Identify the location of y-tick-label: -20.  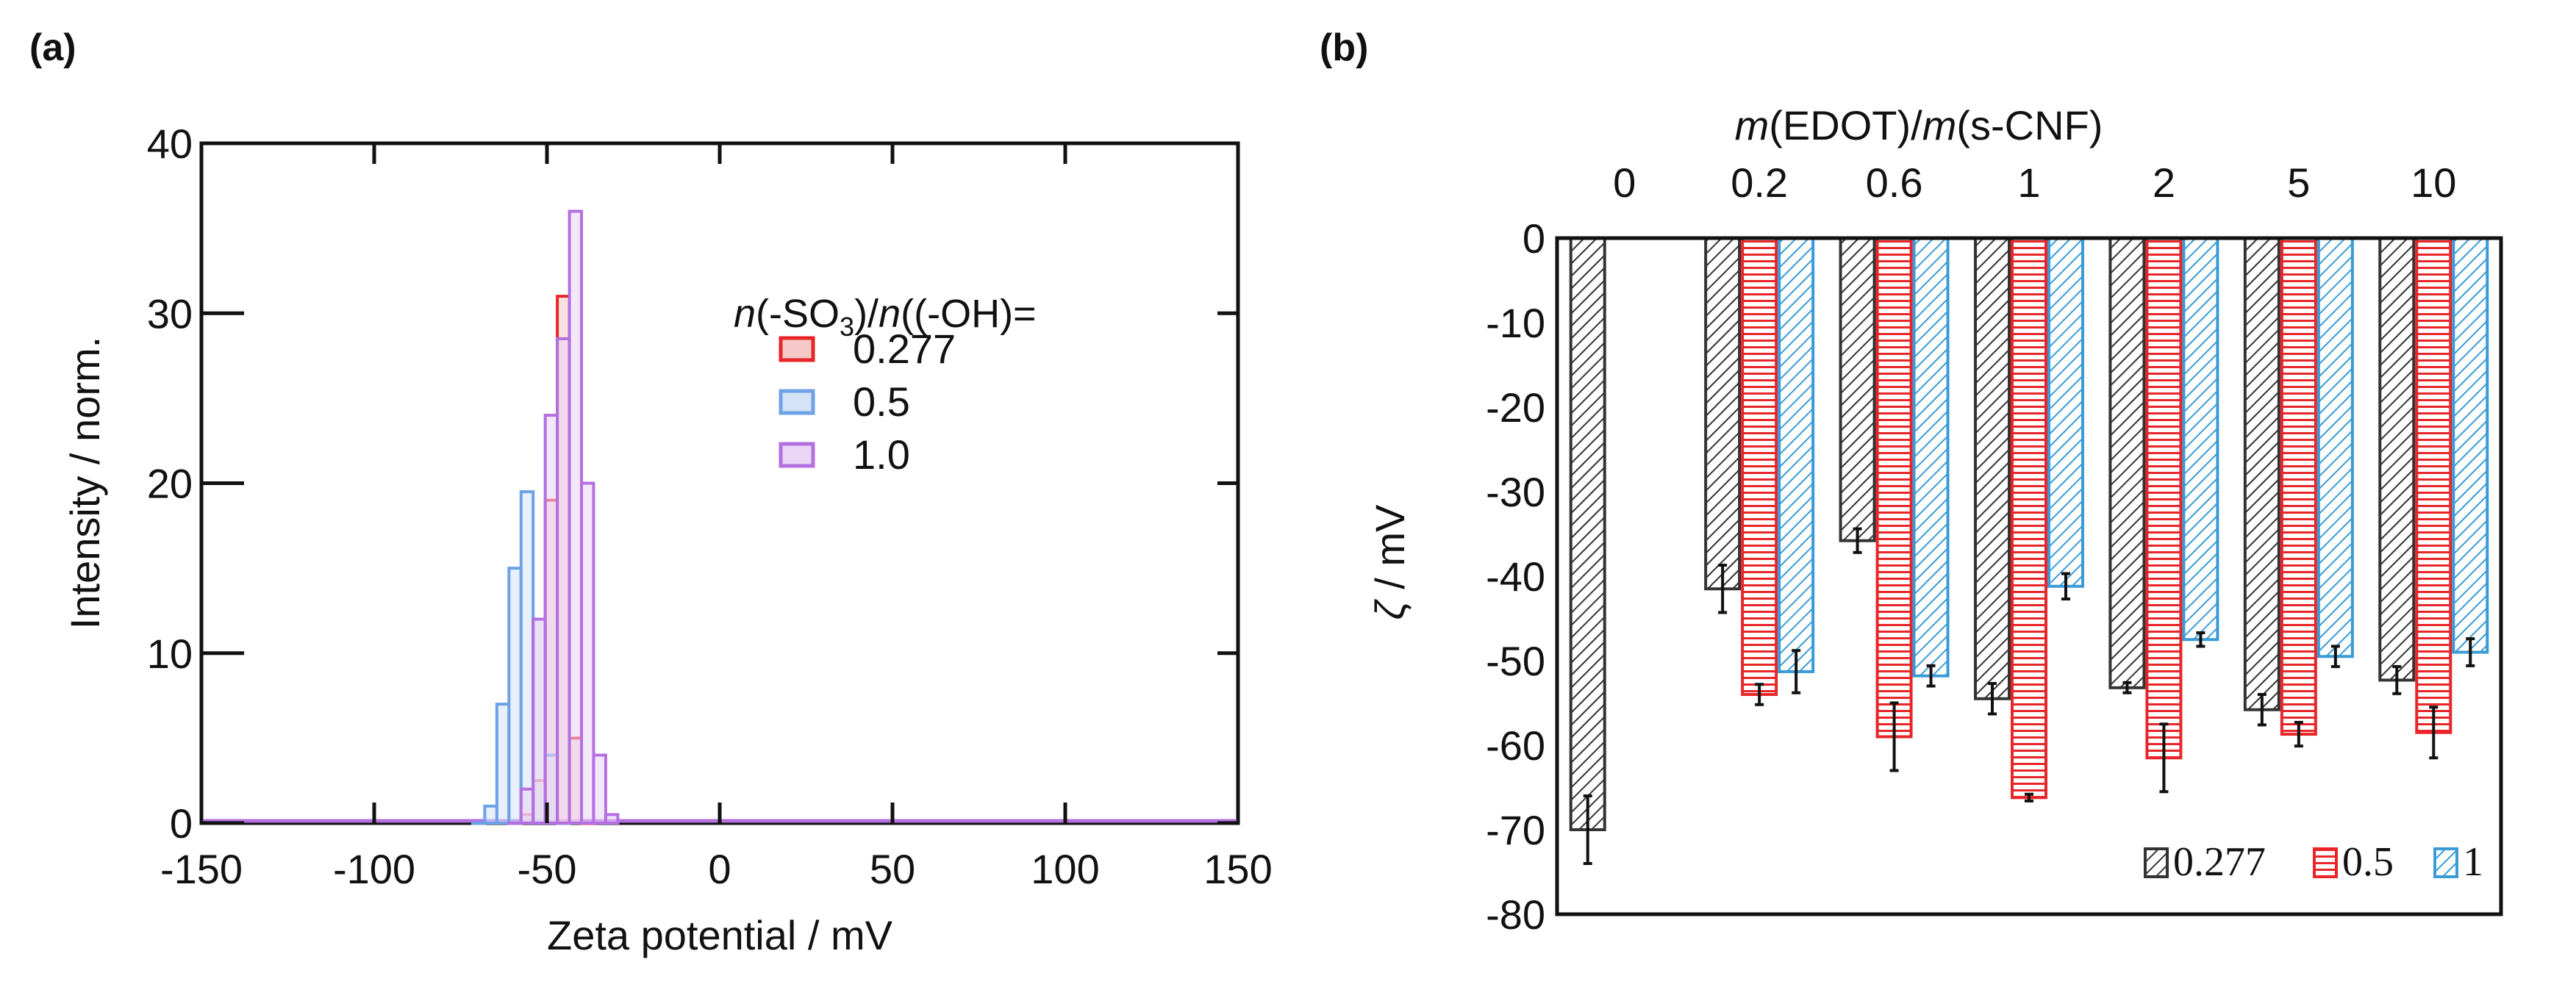
(1515, 407).